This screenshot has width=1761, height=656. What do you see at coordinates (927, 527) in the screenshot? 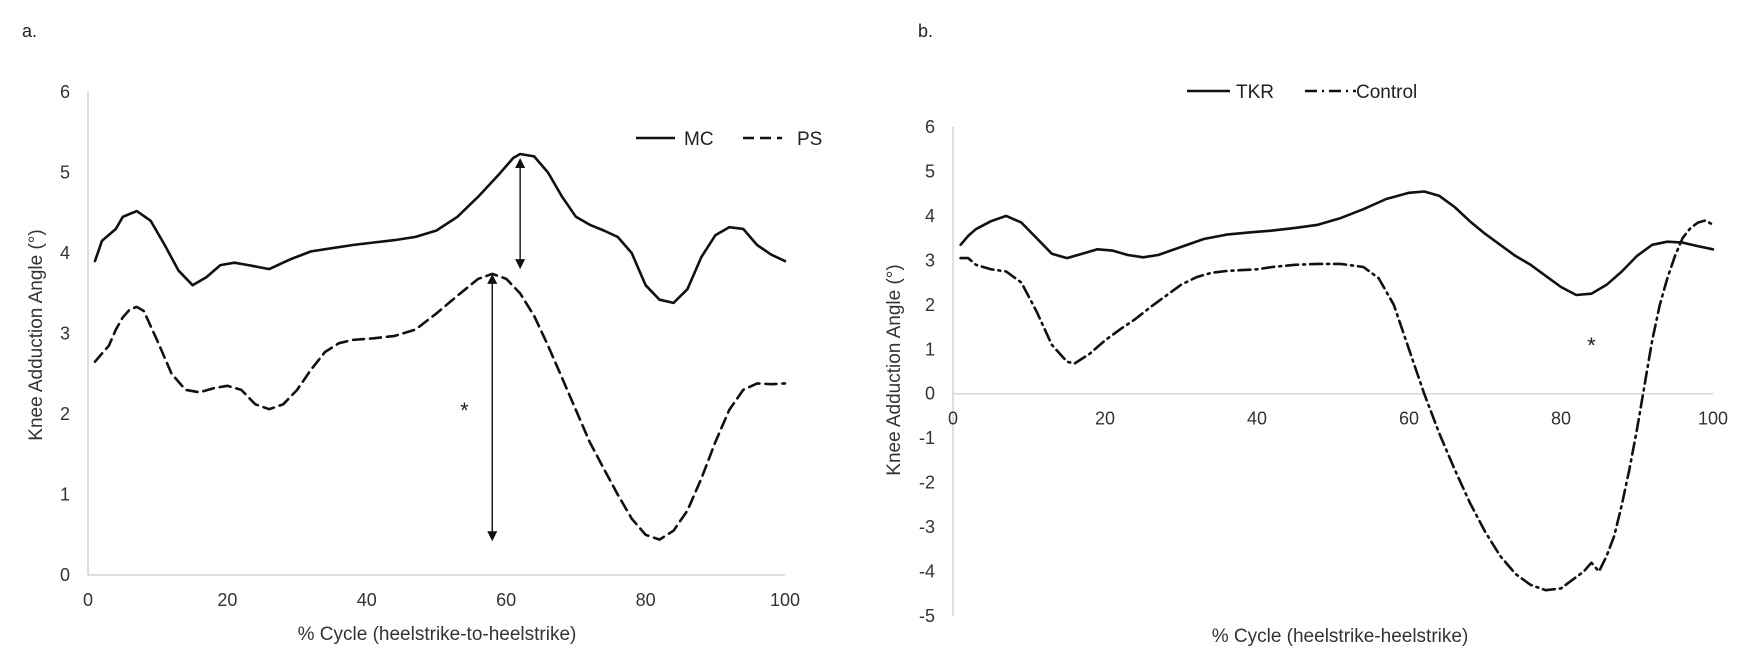
I see `y-tick-label: -3` at bounding box center [927, 527].